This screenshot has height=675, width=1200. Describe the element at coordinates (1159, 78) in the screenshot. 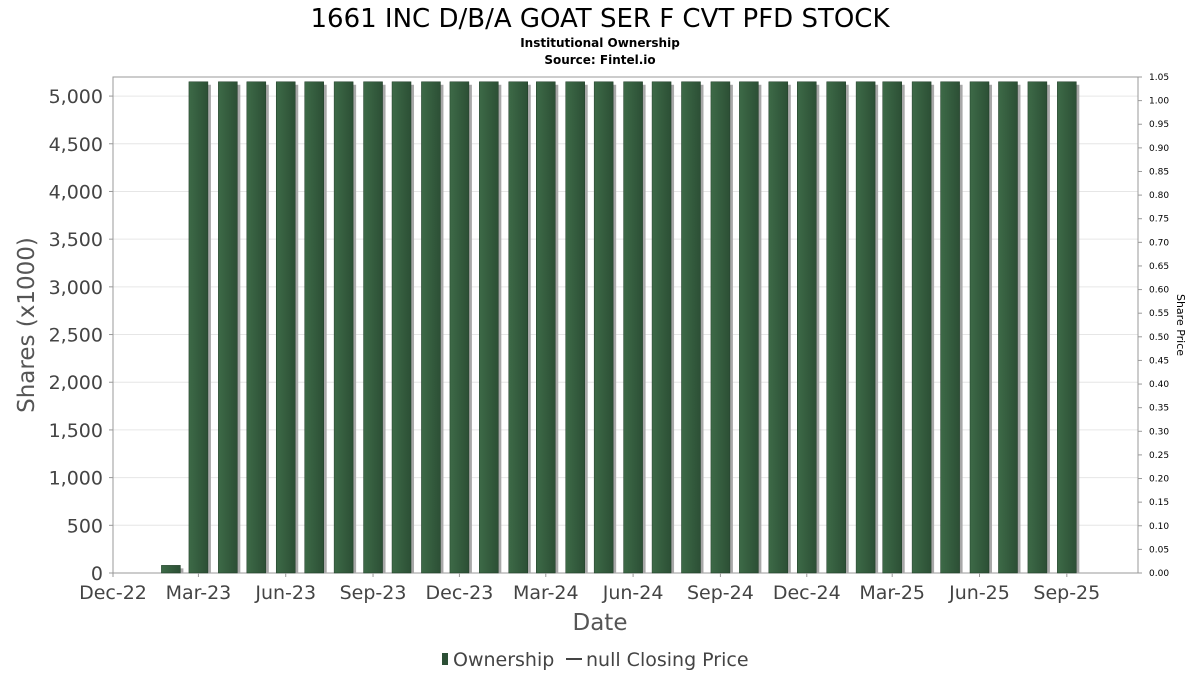

I see `y-right-tick-label: 1.05` at that location.